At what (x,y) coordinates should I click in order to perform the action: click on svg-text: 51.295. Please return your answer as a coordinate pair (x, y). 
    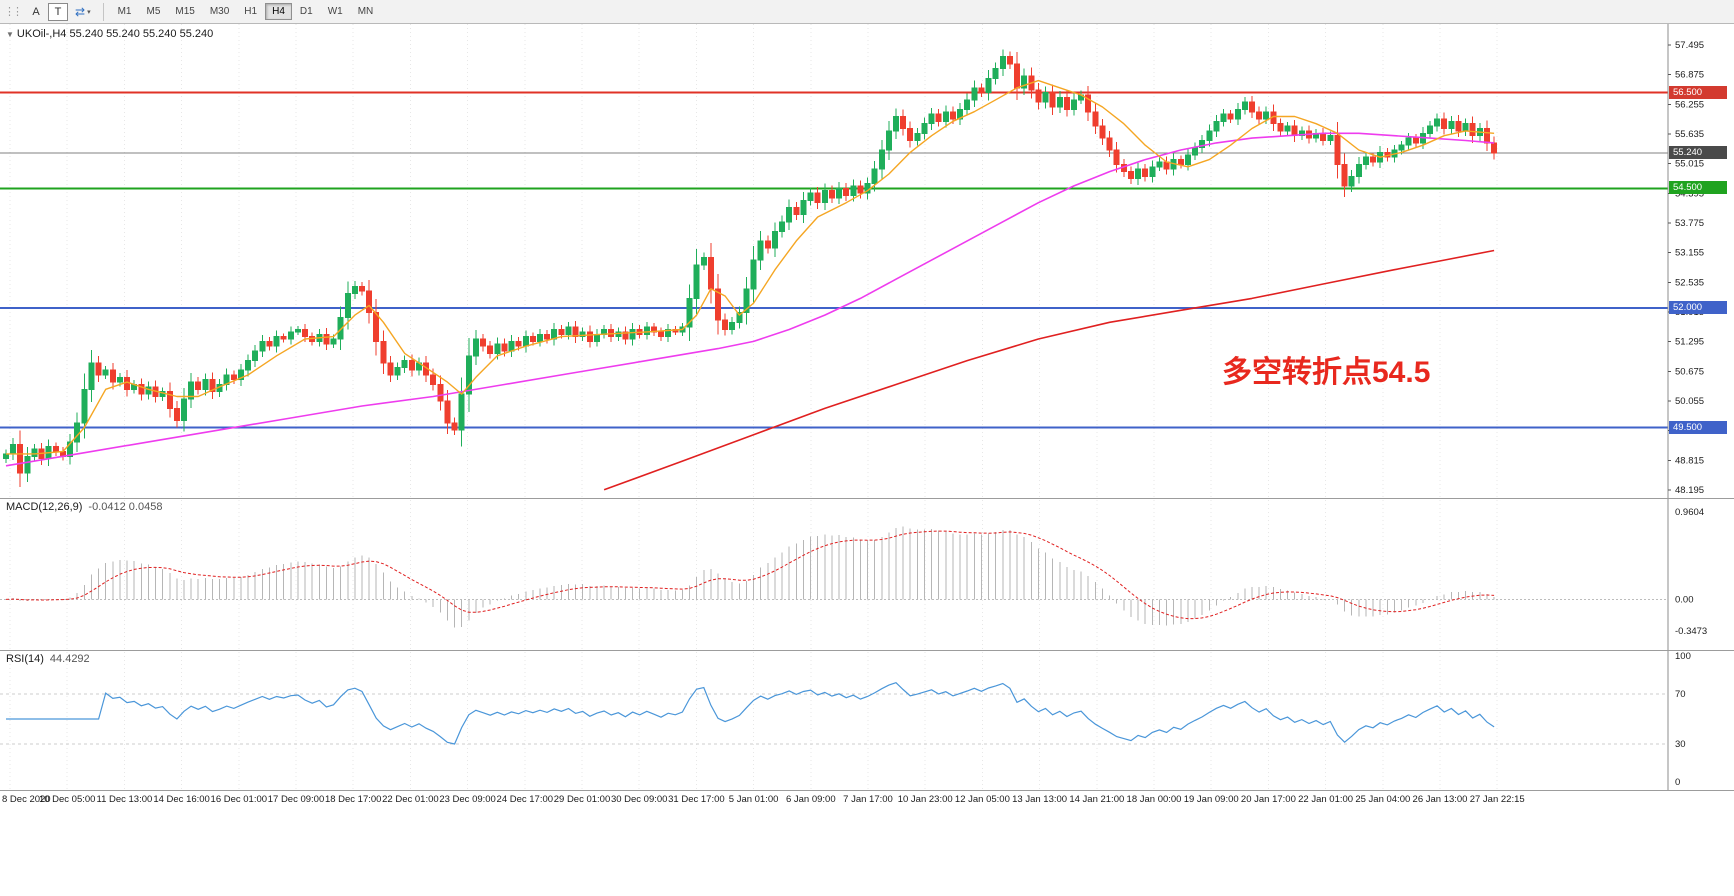
    Looking at the image, I should click on (1689, 342).